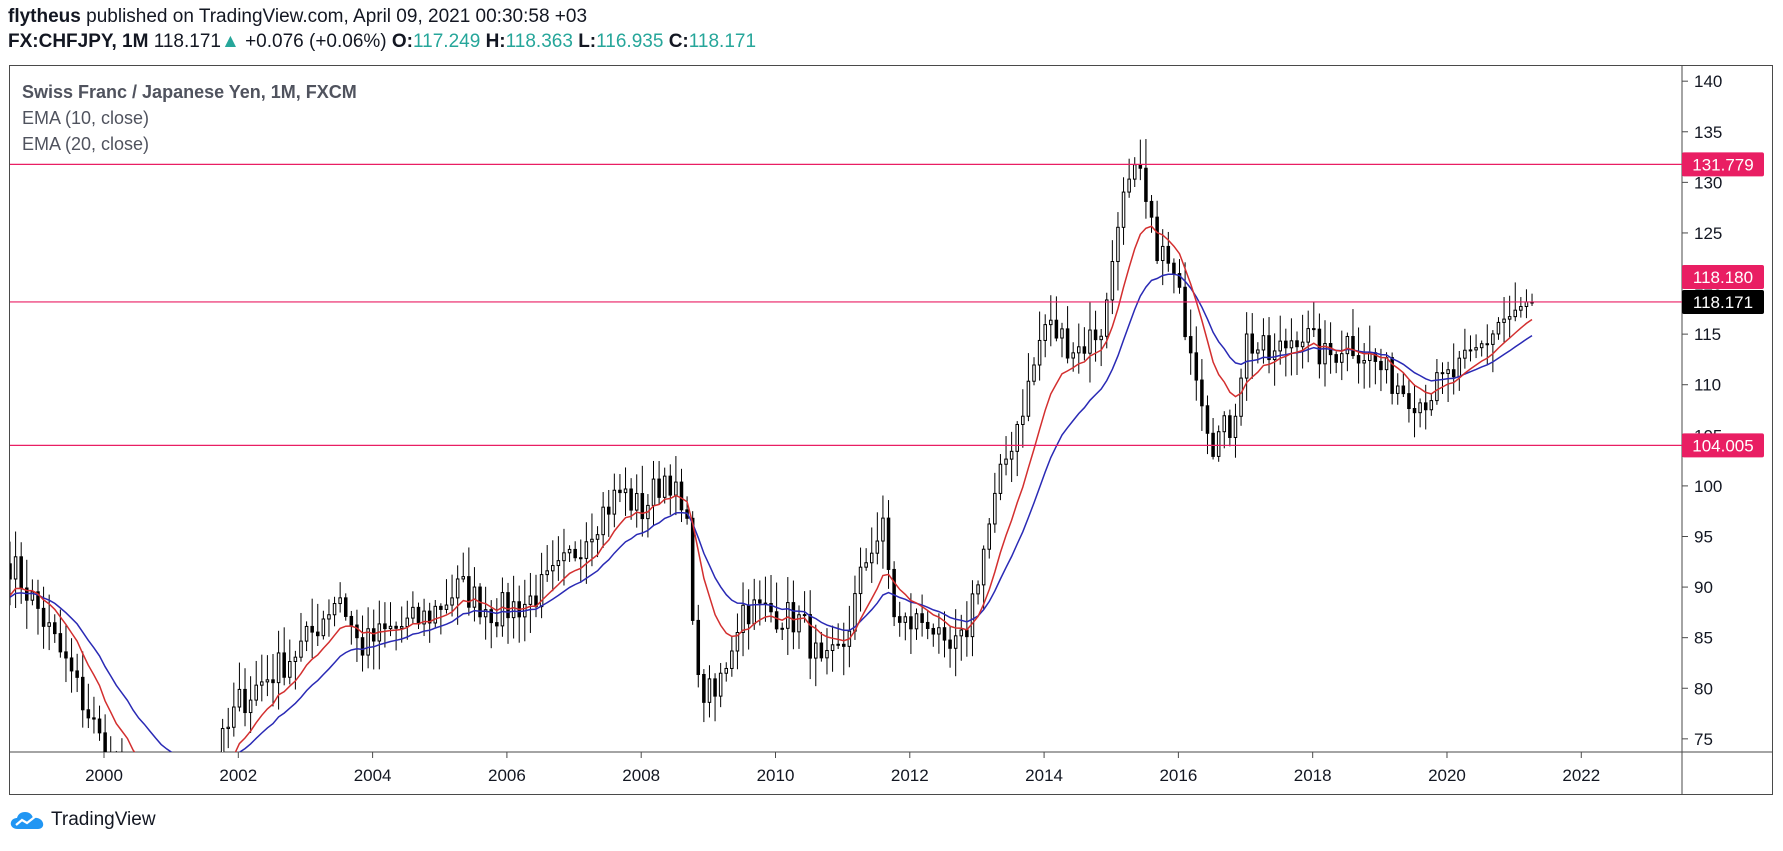  Describe the element at coordinates (1708, 132) in the screenshot. I see `y-tick-label: 135` at that location.